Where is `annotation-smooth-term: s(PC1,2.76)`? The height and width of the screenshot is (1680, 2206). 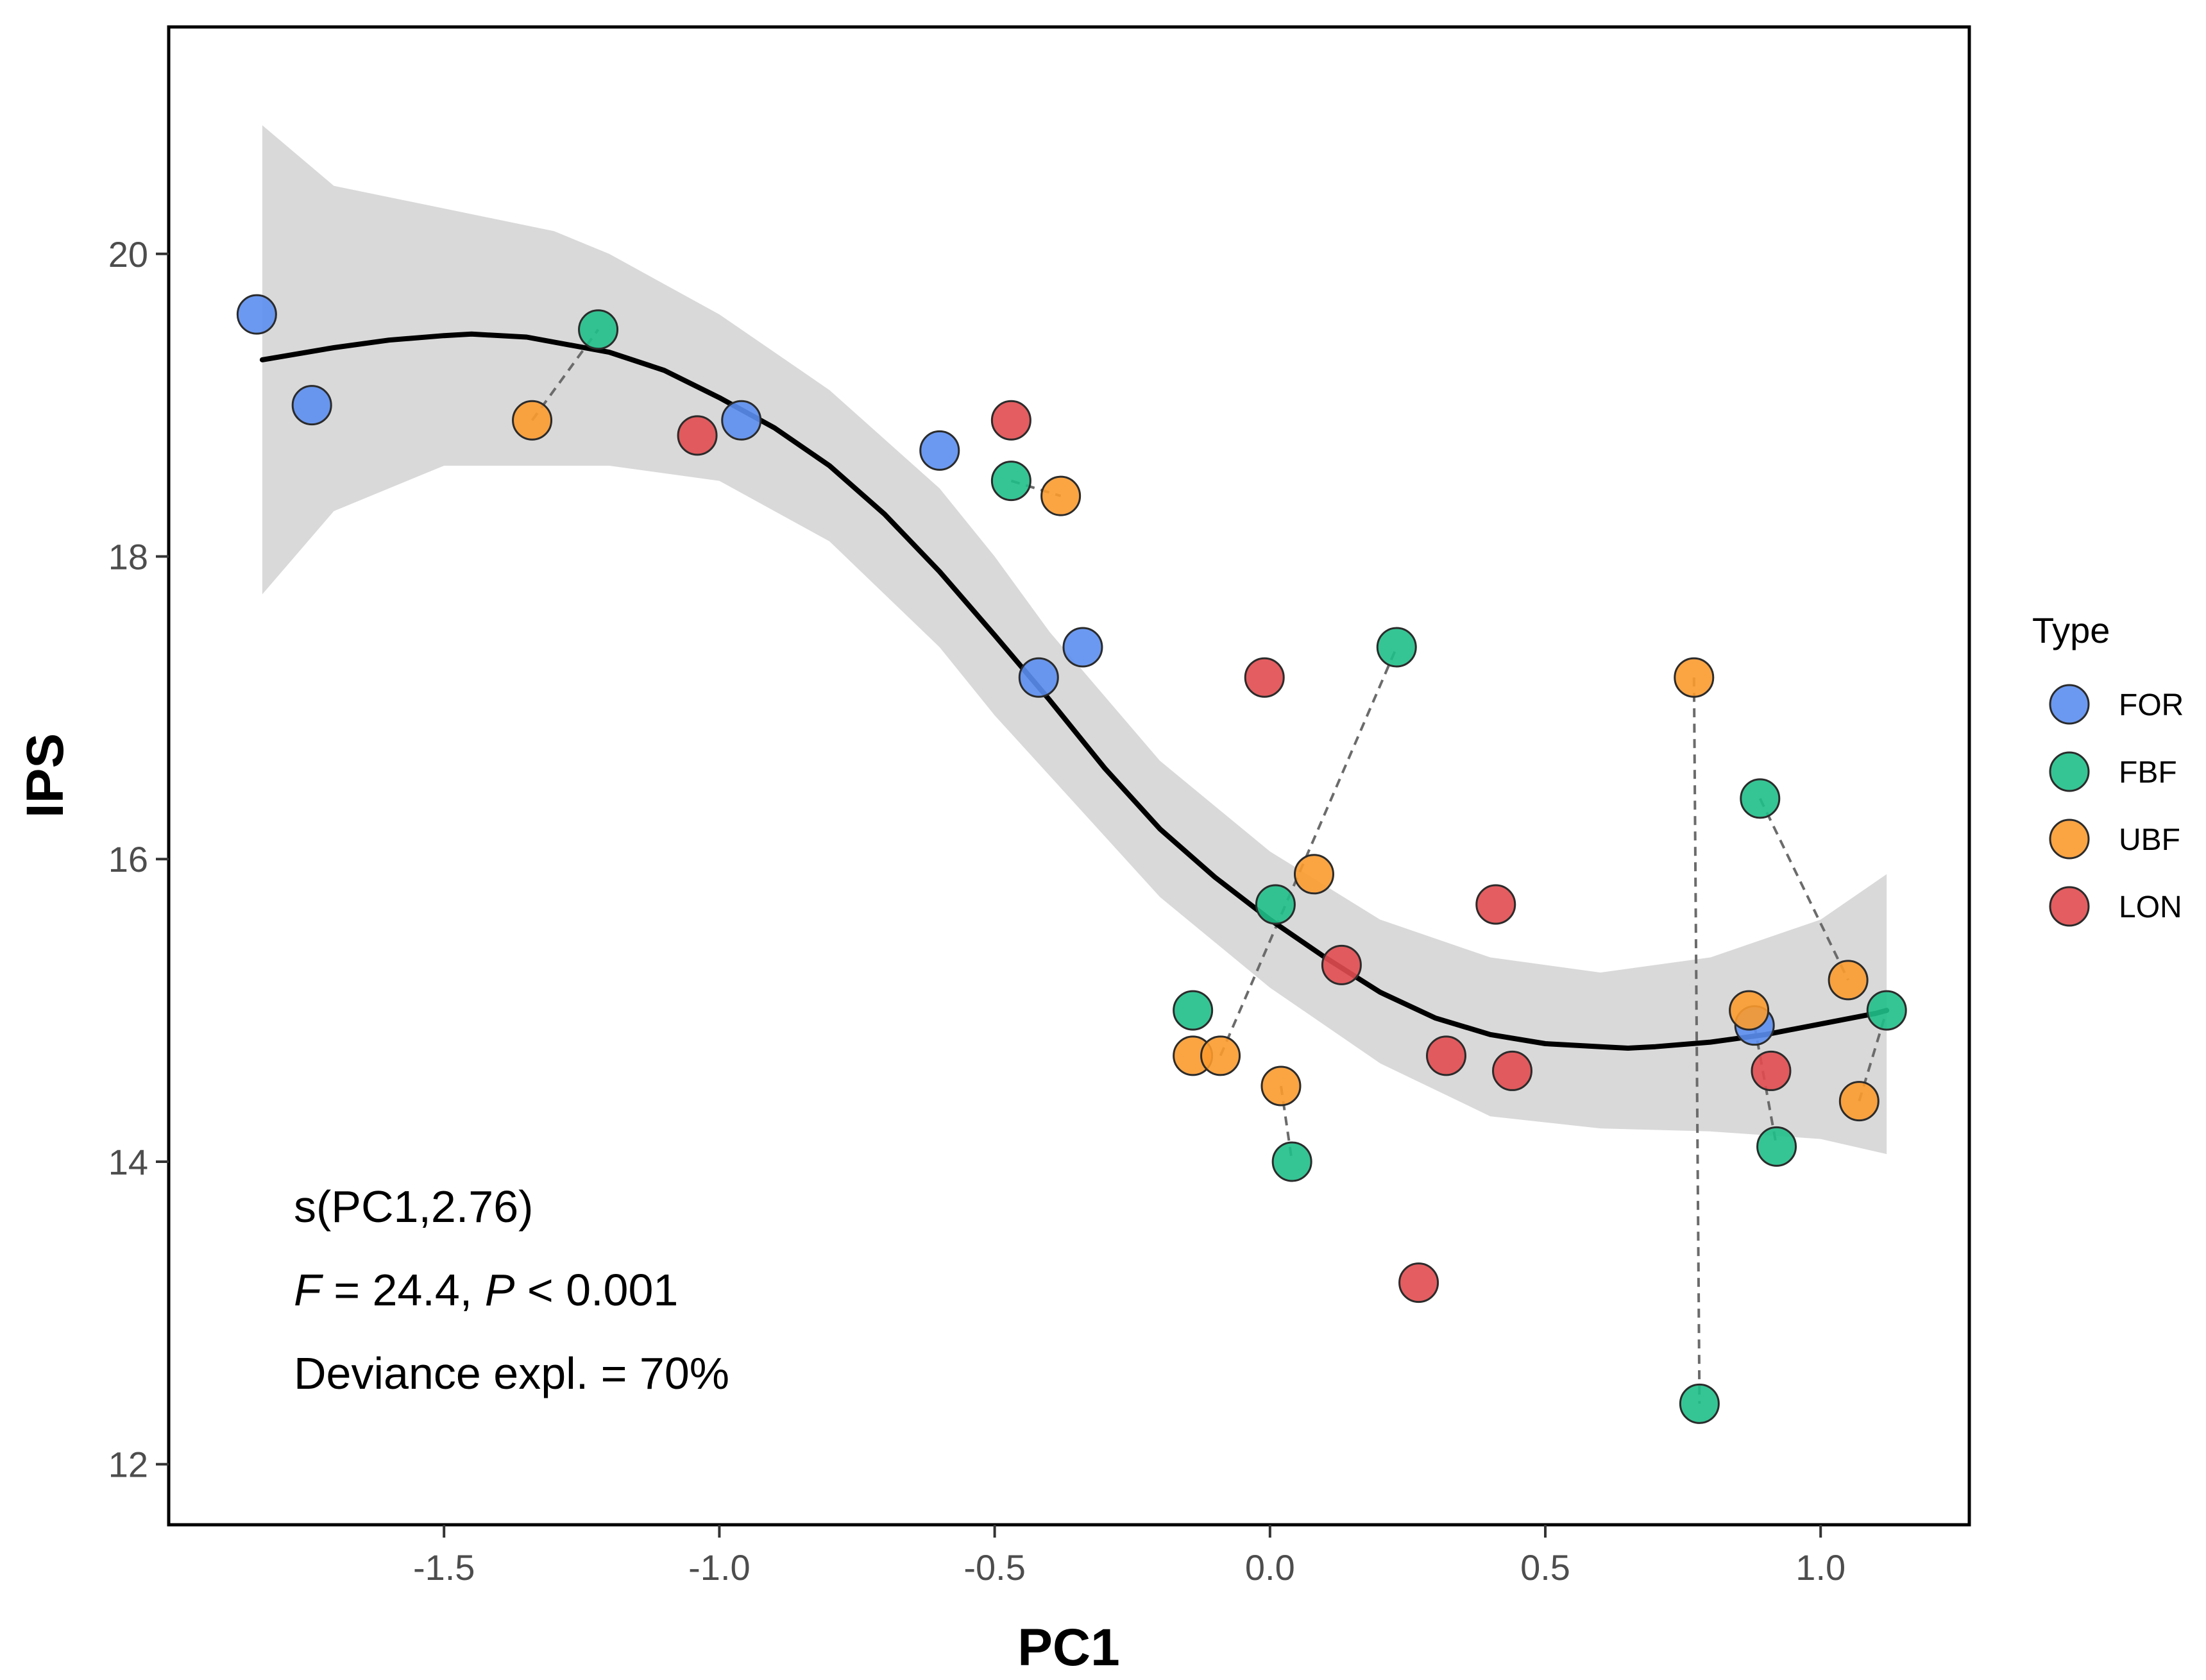 annotation-smooth-term: s(PC1,2.76) is located at coordinates (413, 1207).